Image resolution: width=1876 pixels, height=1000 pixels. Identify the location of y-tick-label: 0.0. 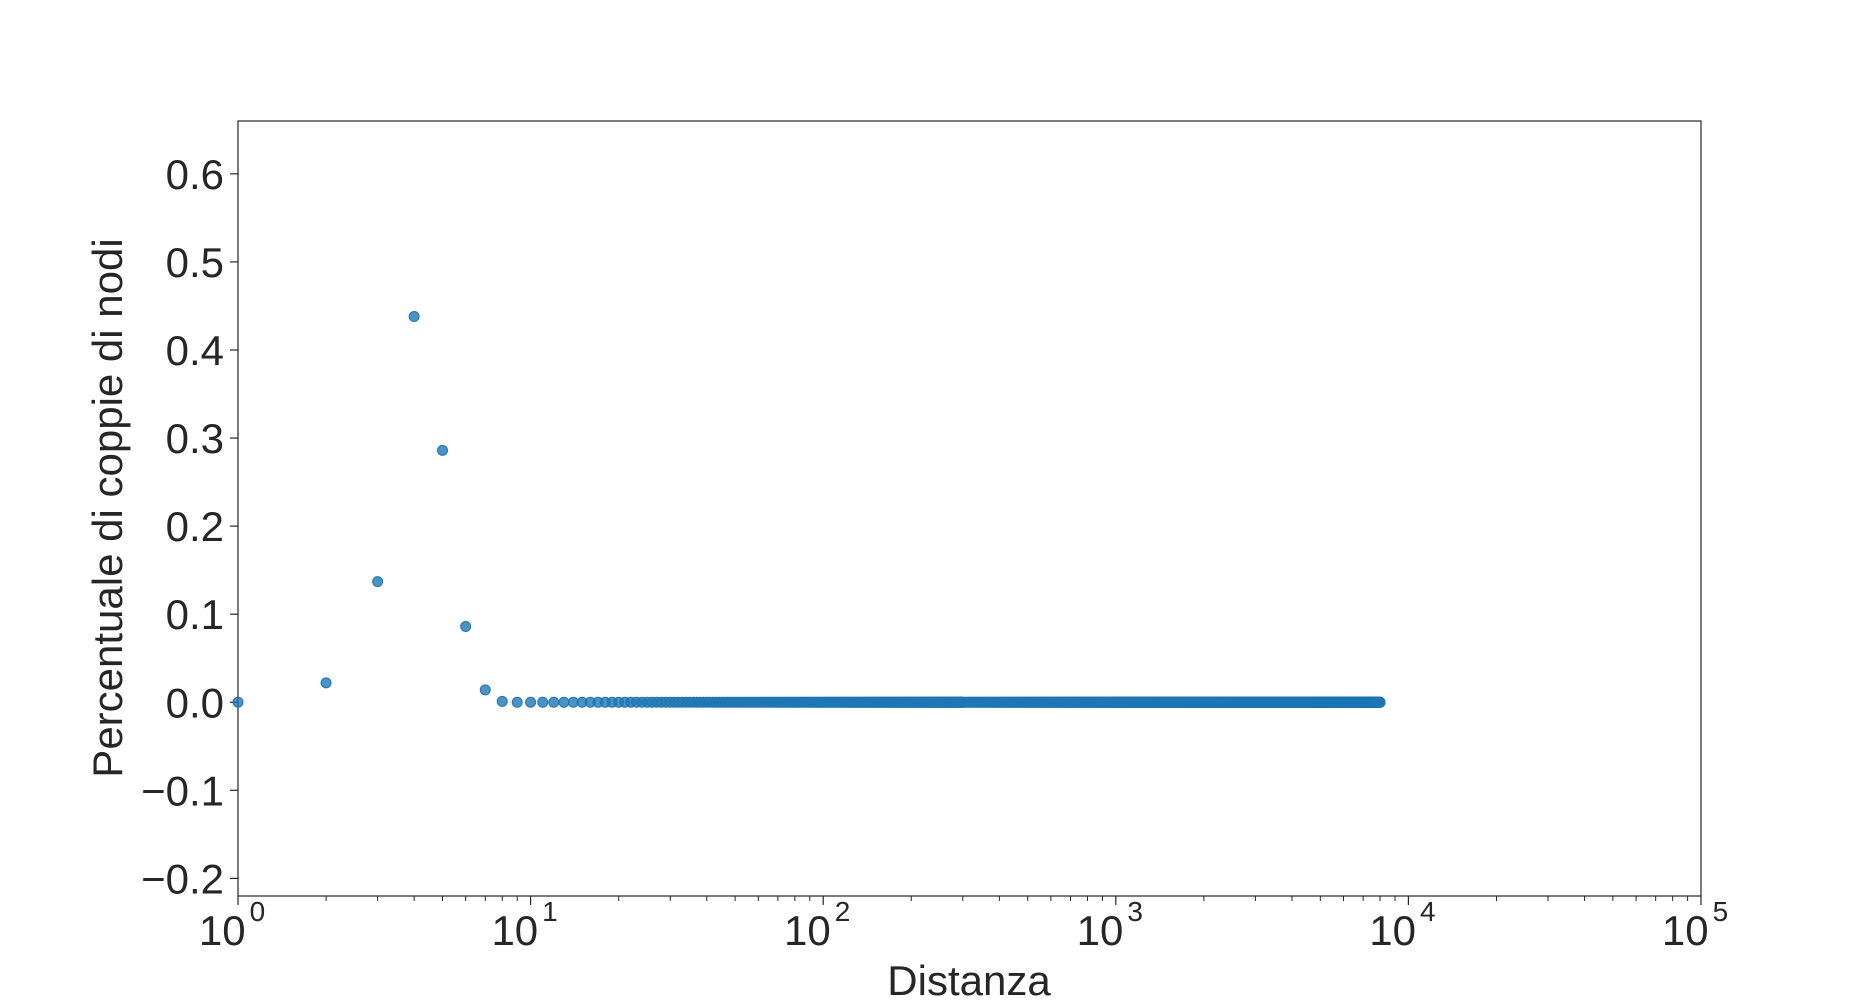
(195, 702).